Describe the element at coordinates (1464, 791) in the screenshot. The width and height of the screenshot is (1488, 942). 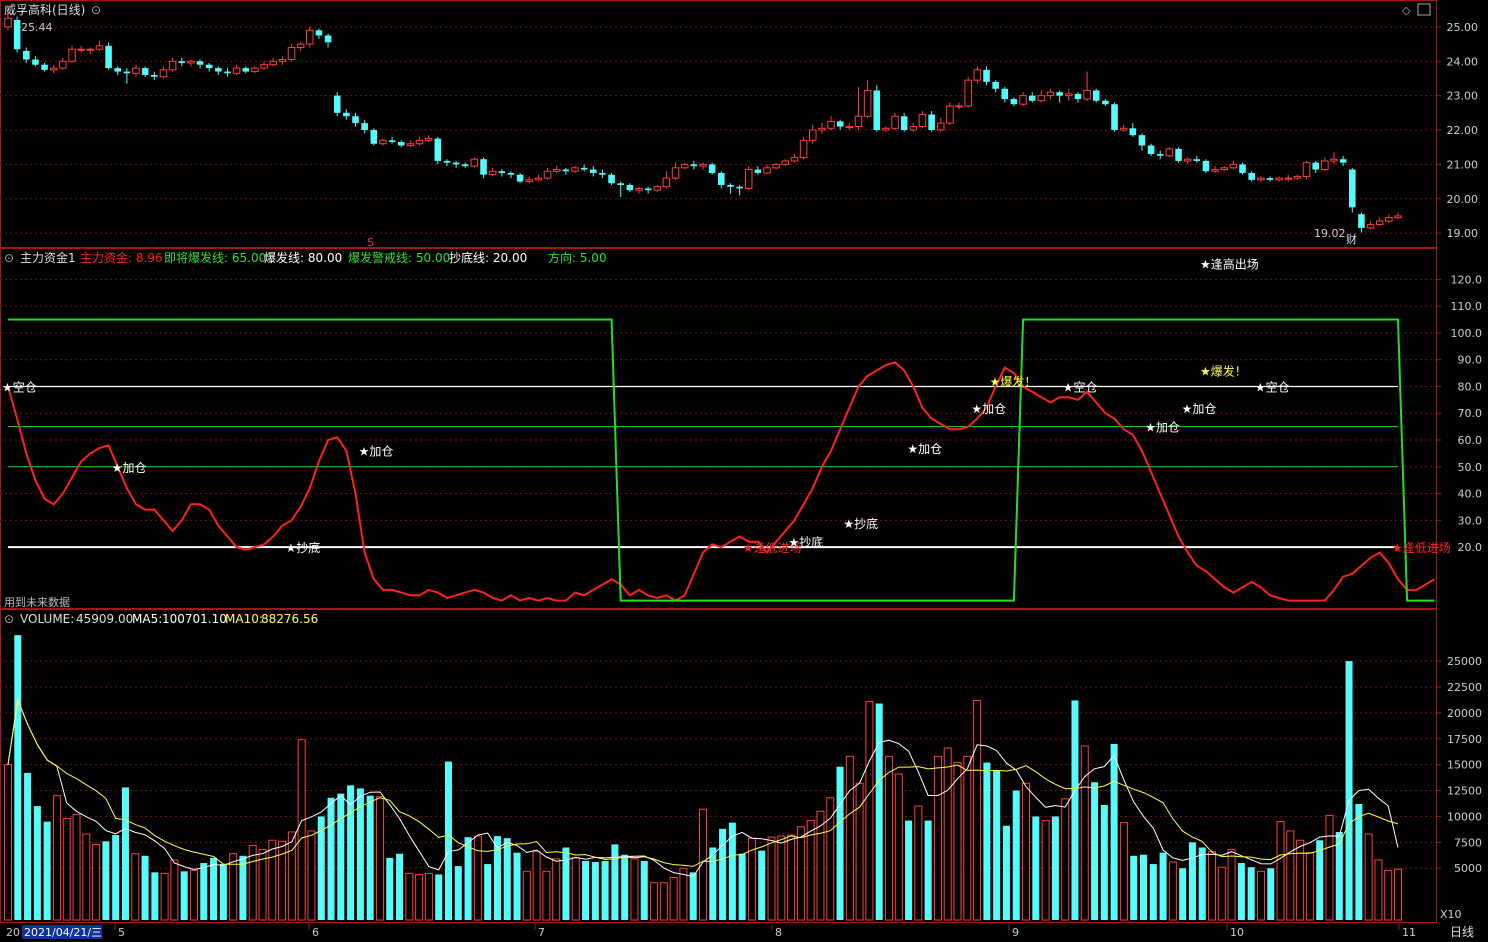
I see `volume-tick-label: 12500` at that location.